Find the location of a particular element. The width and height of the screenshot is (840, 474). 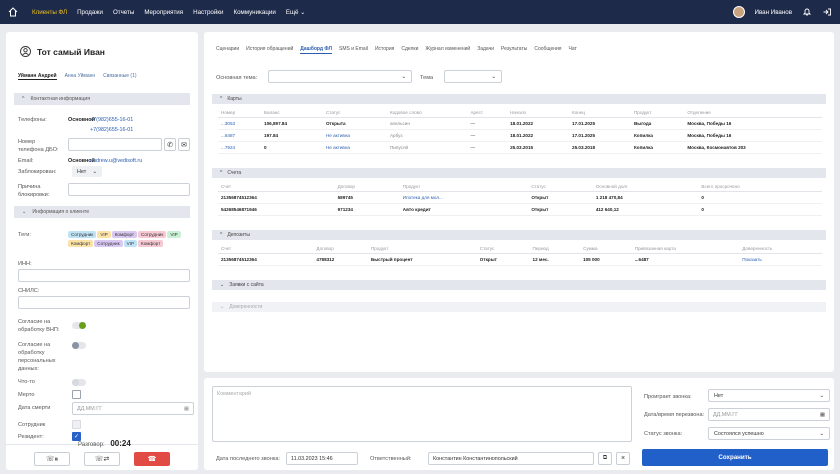

nav-item-sales: Продажи is located at coordinates (90, 12).